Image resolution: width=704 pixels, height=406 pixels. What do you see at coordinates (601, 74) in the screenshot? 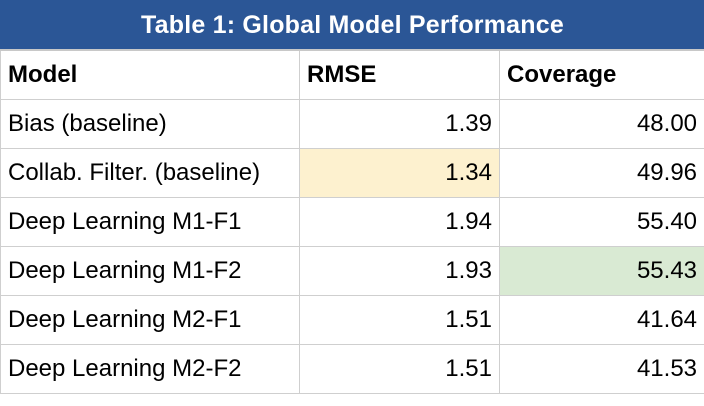
I see `column-header-coverage: Coverage` at bounding box center [601, 74].